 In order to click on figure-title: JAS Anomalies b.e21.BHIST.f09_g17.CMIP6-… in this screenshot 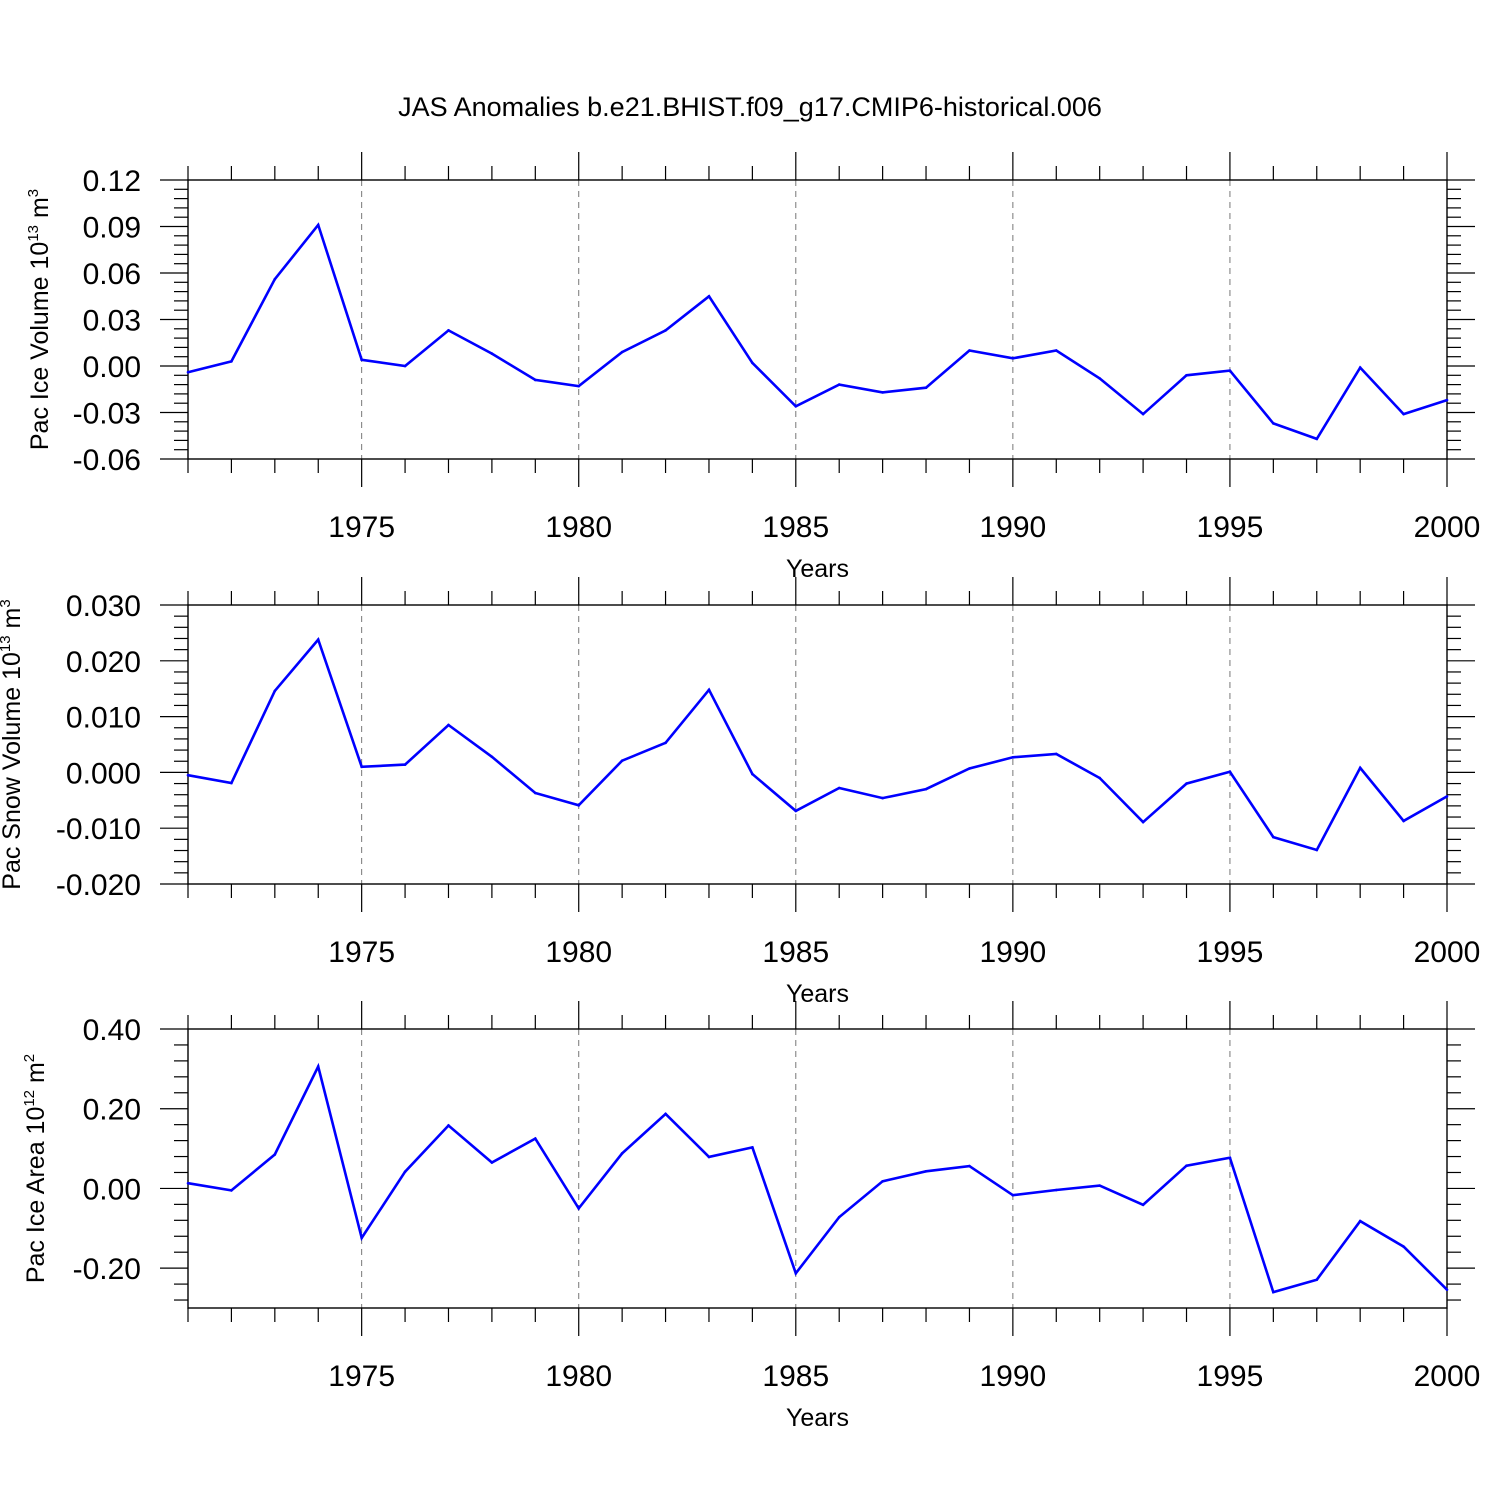, I will do `click(750, 107)`.